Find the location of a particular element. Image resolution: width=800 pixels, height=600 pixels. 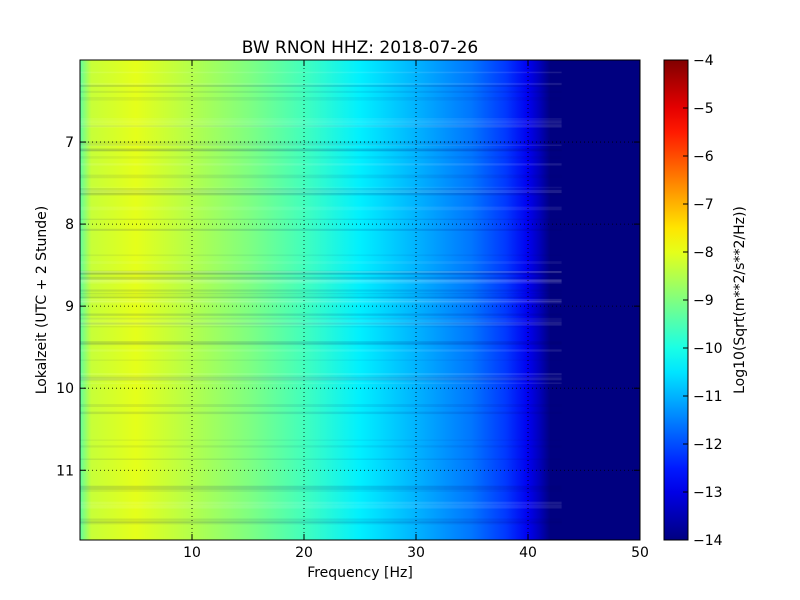

y-axis-label: Lokalzeit (UTC + 2 Stunde) is located at coordinates (42, 300).